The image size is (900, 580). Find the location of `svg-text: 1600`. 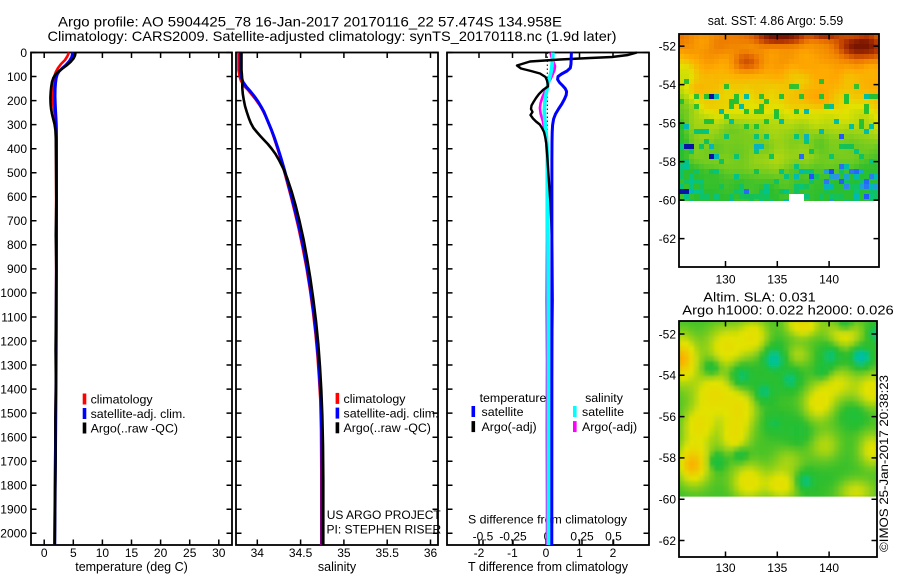

svg-text: 1600 is located at coordinates (13, 438).